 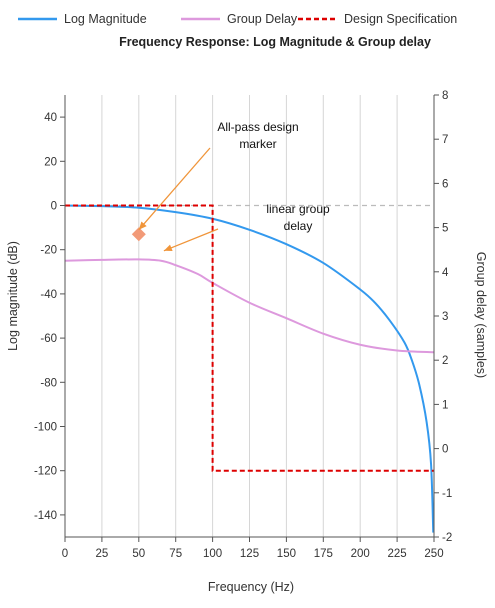 I want to click on annotation-text-2-line-2: delay, so click(x=298, y=226).